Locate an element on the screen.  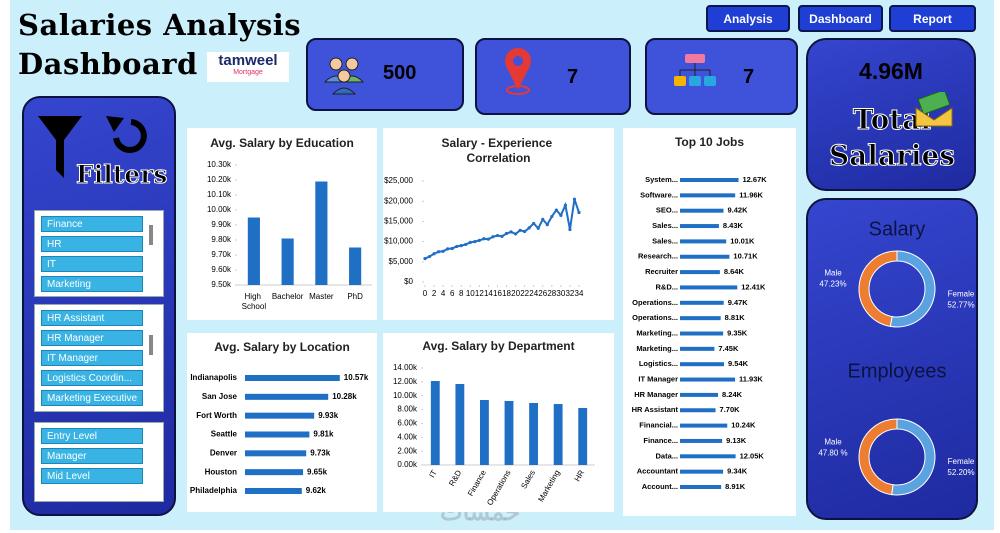
data-label: 9.65k is located at coordinates (317, 471).